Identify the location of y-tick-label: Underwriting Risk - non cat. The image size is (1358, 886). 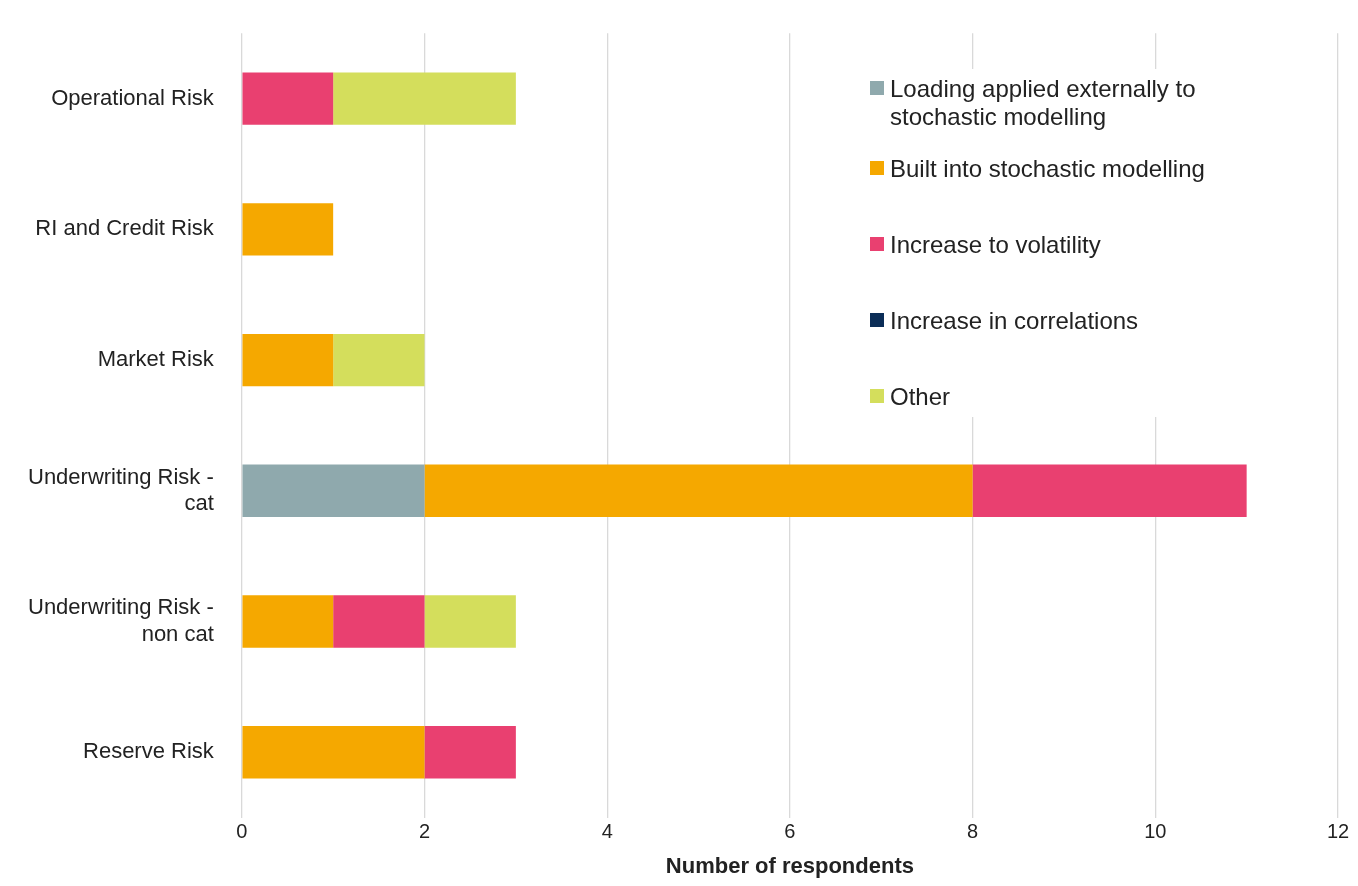
(120, 620).